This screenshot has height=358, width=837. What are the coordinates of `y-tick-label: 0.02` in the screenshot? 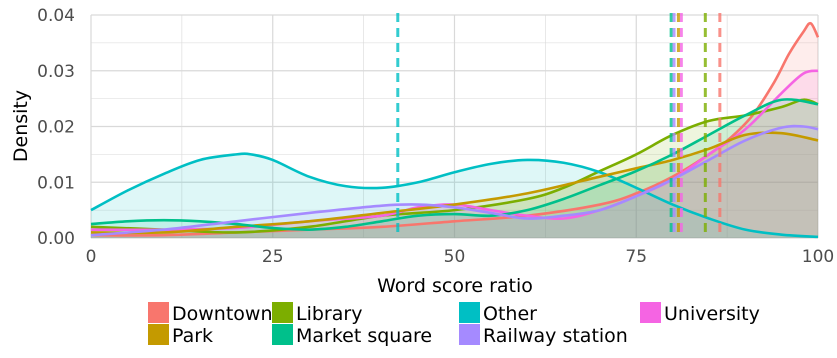 It's located at (56, 128).